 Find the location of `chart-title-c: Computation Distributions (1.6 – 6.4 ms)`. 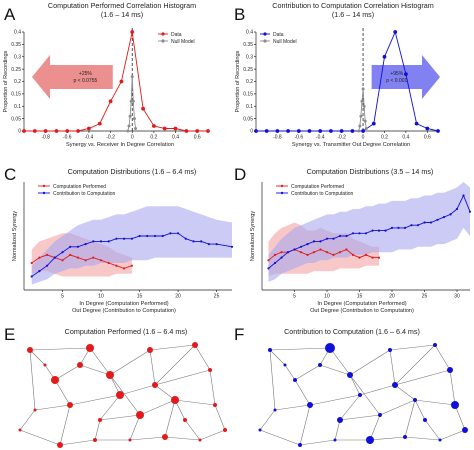

chart-title-c: Computation Distributions (1.6 – 6.4 ms) is located at coordinates (132, 171).